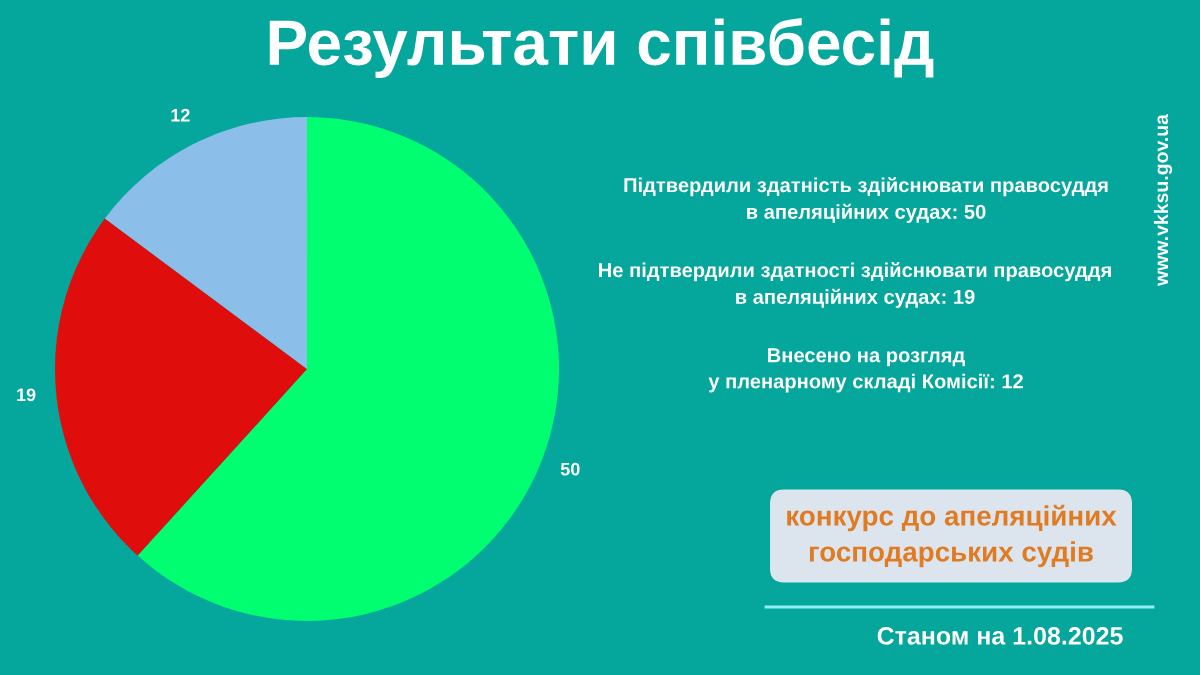 This screenshot has width=1200, height=675. What do you see at coordinates (1000, 636) in the screenshot?
I see `text: Станом на 1.08.2025` at bounding box center [1000, 636].